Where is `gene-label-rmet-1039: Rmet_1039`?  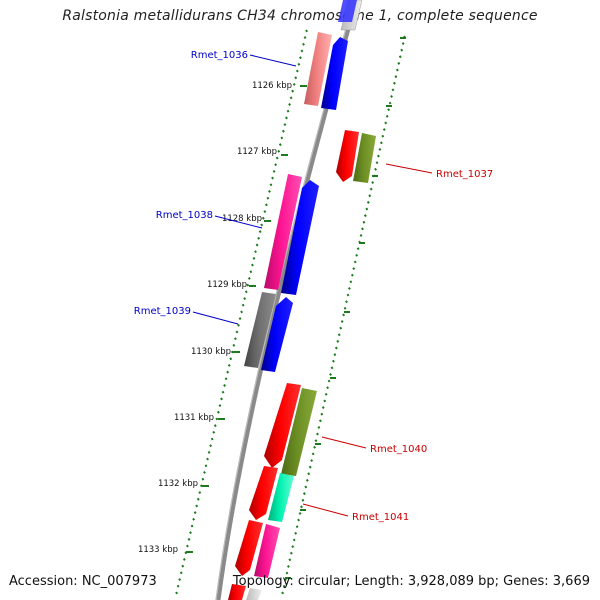
gene-label-rmet-1039: Rmet_1039 is located at coordinates (162, 311).